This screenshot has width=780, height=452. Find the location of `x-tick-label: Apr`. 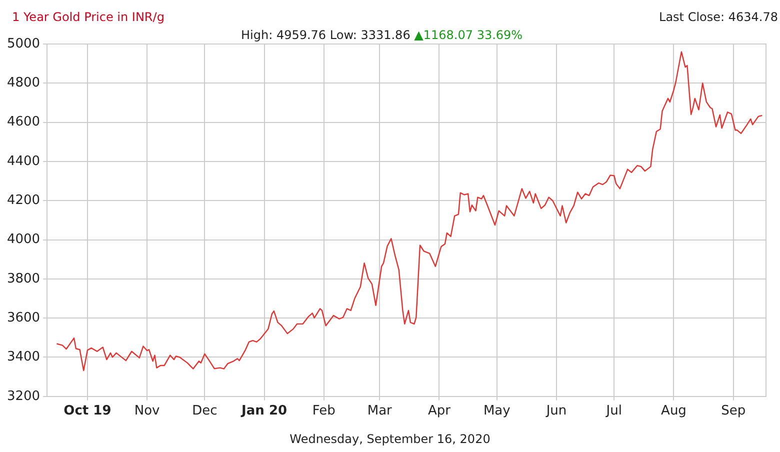

x-tick-label: Apr is located at coordinates (440, 411).